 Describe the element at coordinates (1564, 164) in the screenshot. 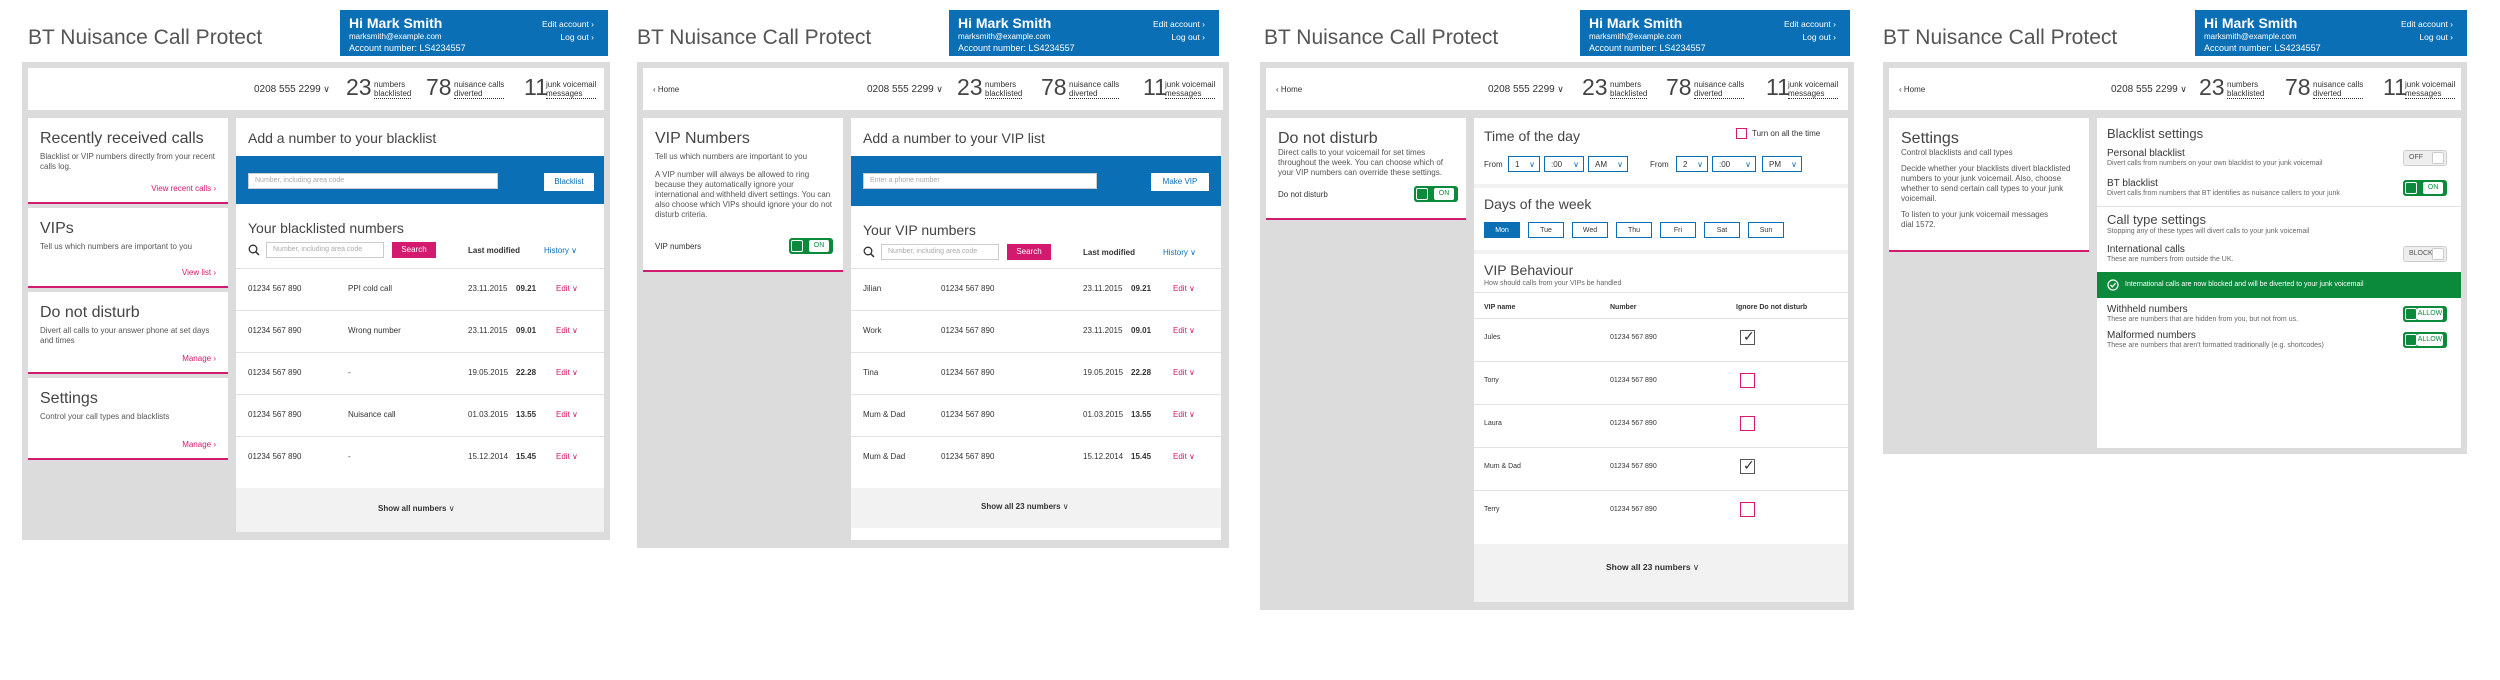

I see `from-minute-select: :00` at that location.